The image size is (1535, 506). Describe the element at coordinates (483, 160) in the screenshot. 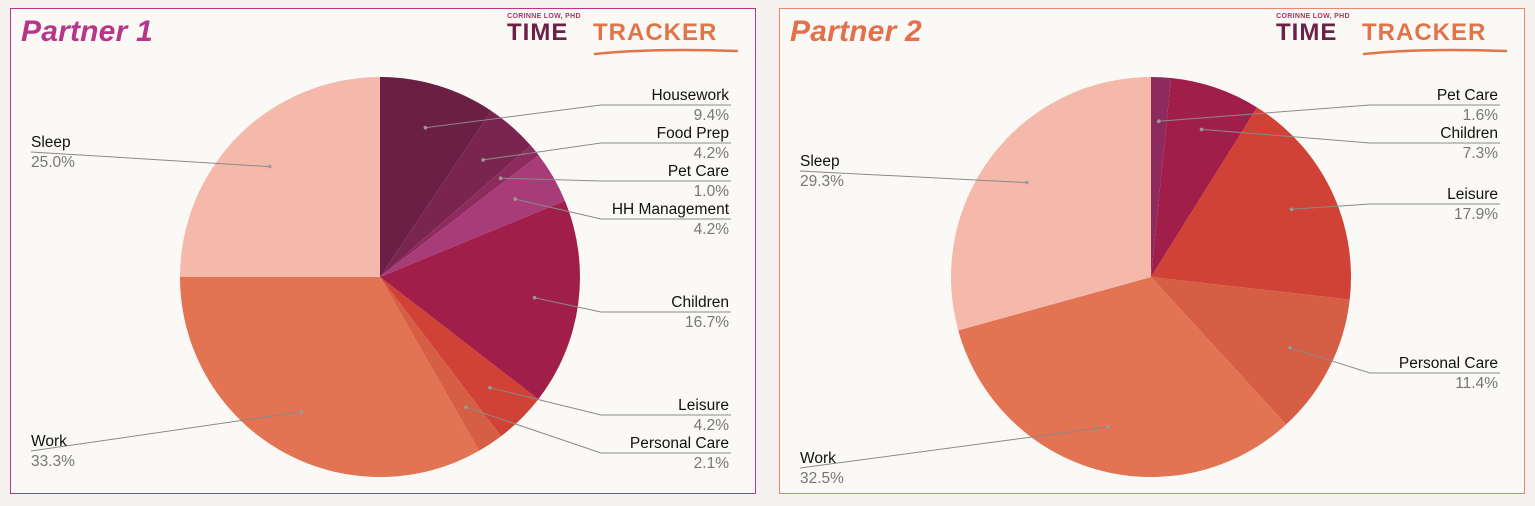

I see `leader-dot-food-prep` at that location.